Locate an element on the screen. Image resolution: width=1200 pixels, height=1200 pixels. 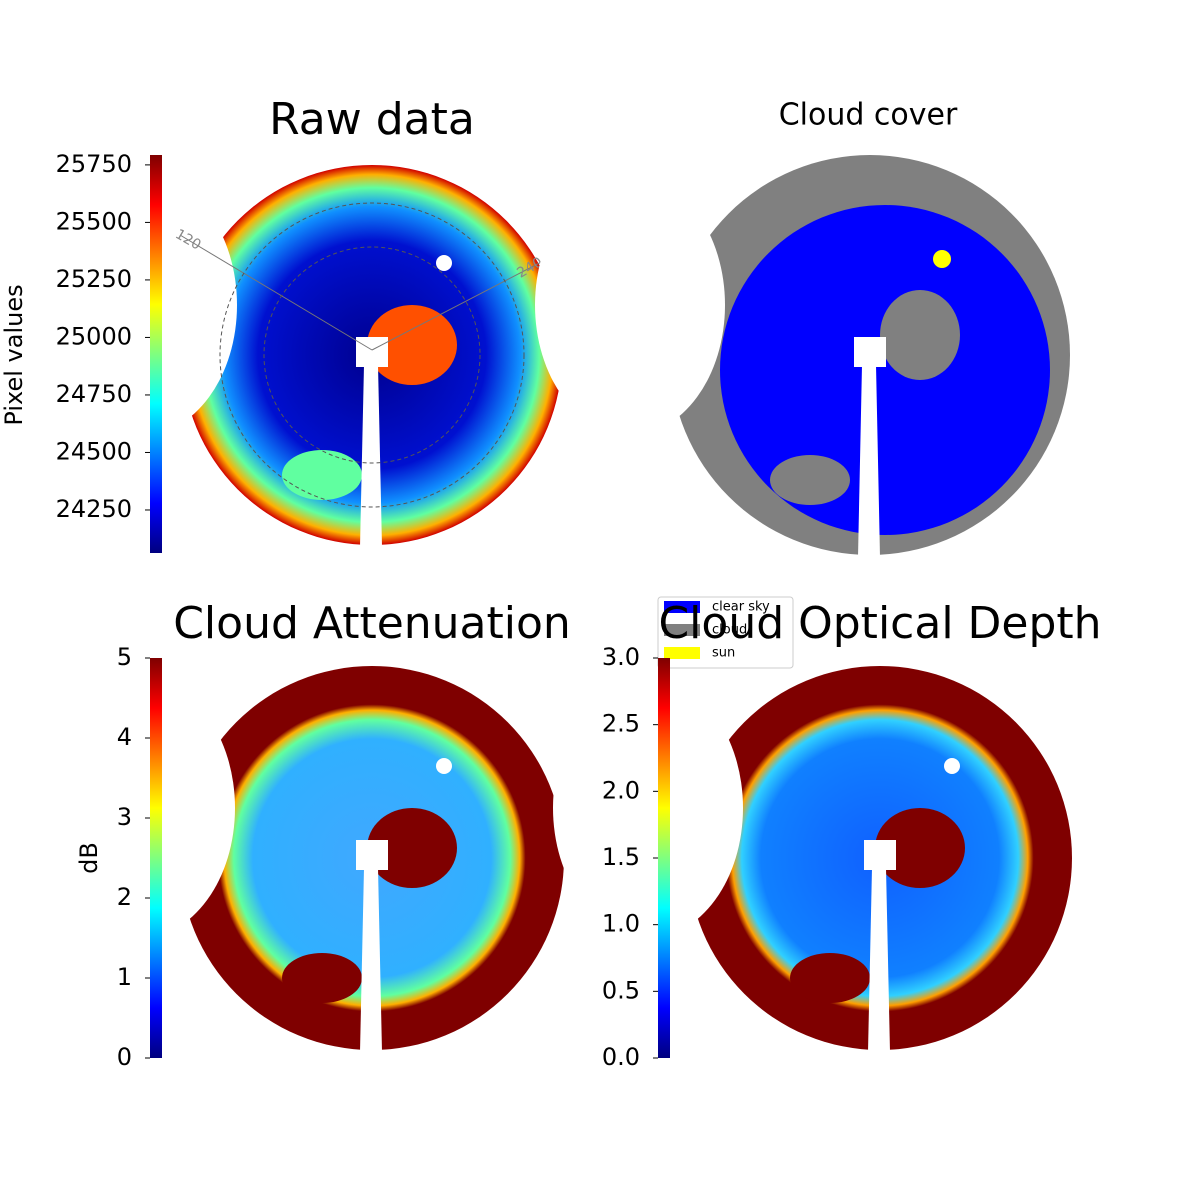
colorbar-tick-label: 24750 is located at coordinates (94, 394).